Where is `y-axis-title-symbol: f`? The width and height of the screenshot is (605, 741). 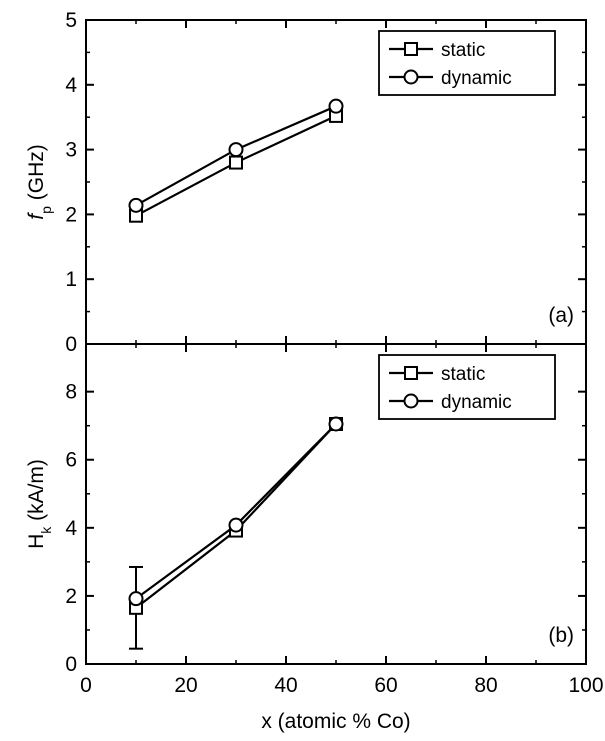 y-axis-title-symbol: f is located at coordinates (36, 216).